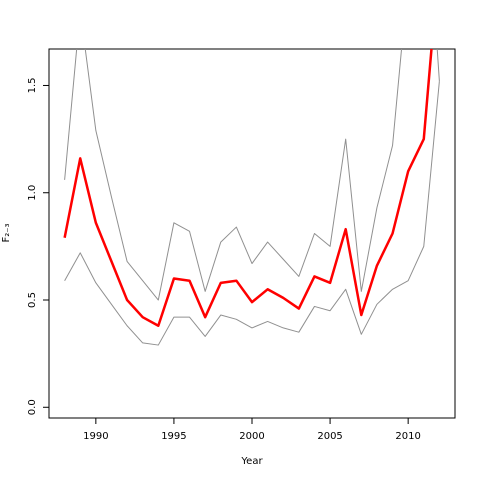 This screenshot has height=480, width=480. What do you see at coordinates (32, 407) in the screenshot?
I see `y-tick-label: 0.0` at bounding box center [32, 407].